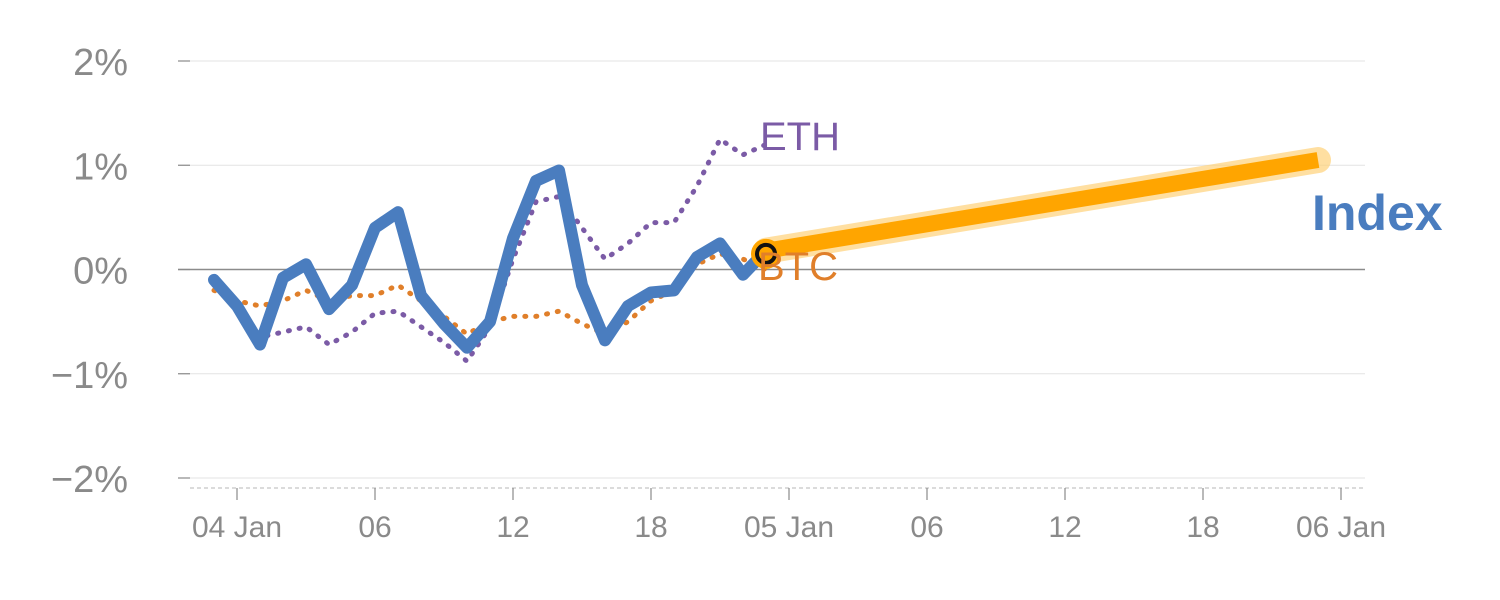 The width and height of the screenshot is (1500, 600). I want to click on x-axis-ticks: 04 Jan 06 12 18 05 Jan 06 12 18 06 Jan, so click(788, 515).